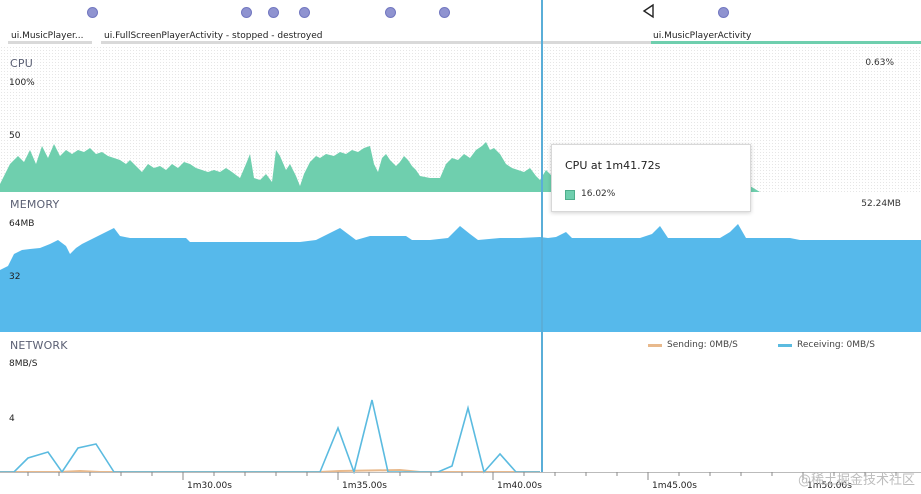 The height and width of the screenshot is (494, 921). I want to click on cpu-area, so click(460, 167).